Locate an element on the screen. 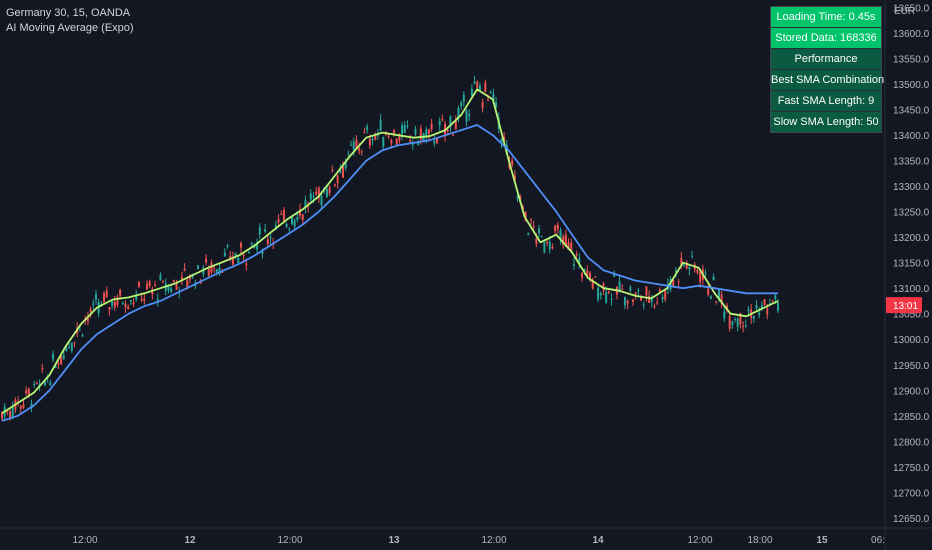 This screenshot has width=932, height=550. y-tick-label: 12850.0 is located at coordinates (911, 417).